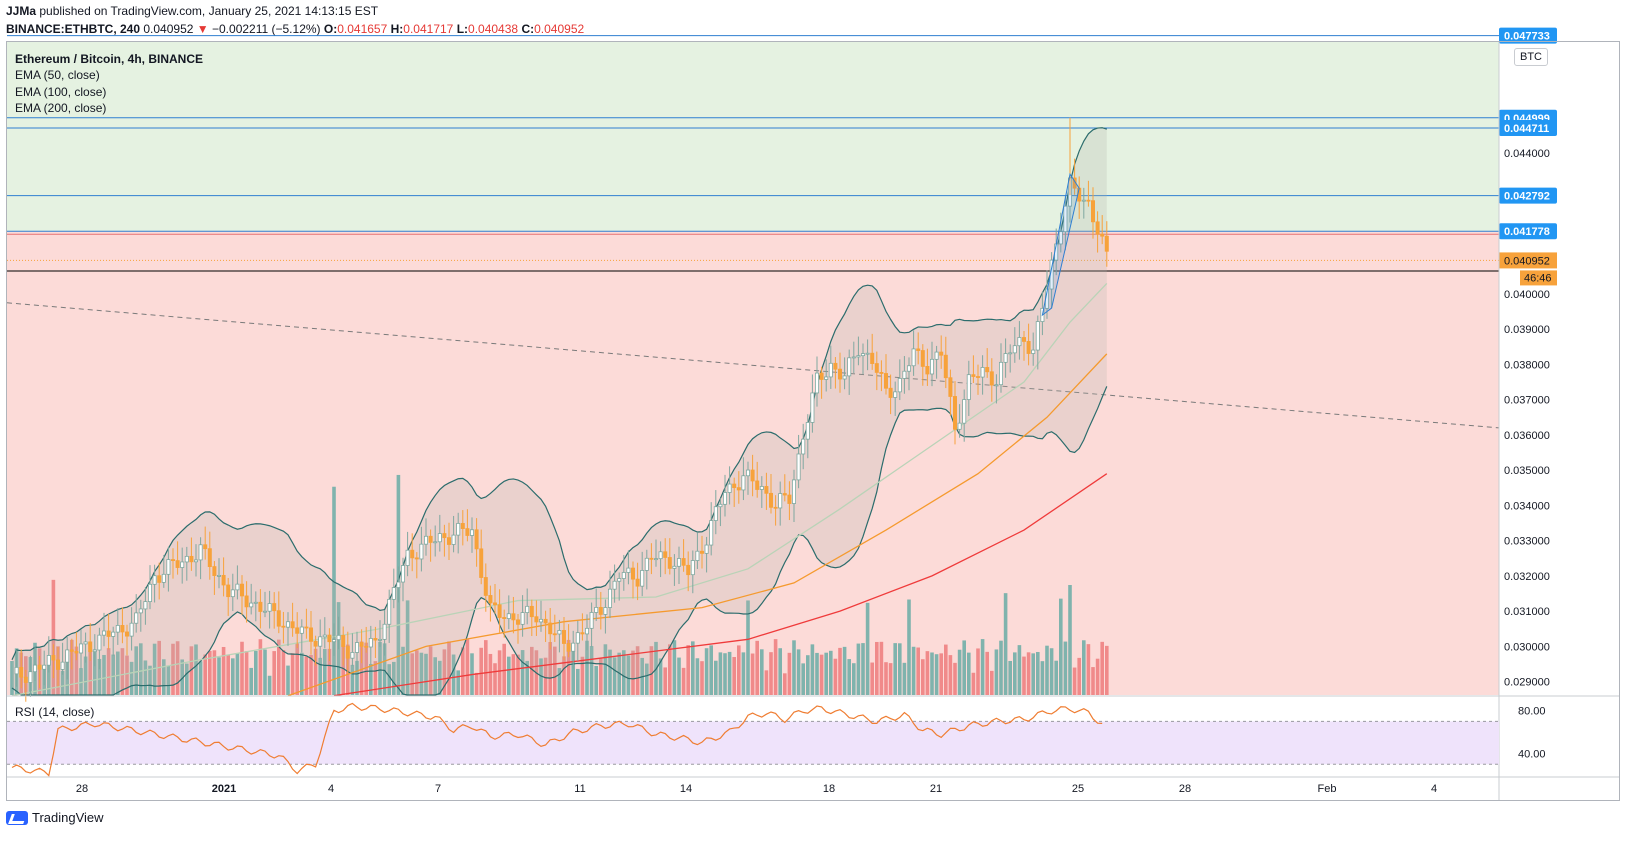 Image resolution: width=1627 pixels, height=868 pixels. Describe the element at coordinates (61, 108) in the screenshot. I see `ema200-legend: EMA (200, close)` at that location.